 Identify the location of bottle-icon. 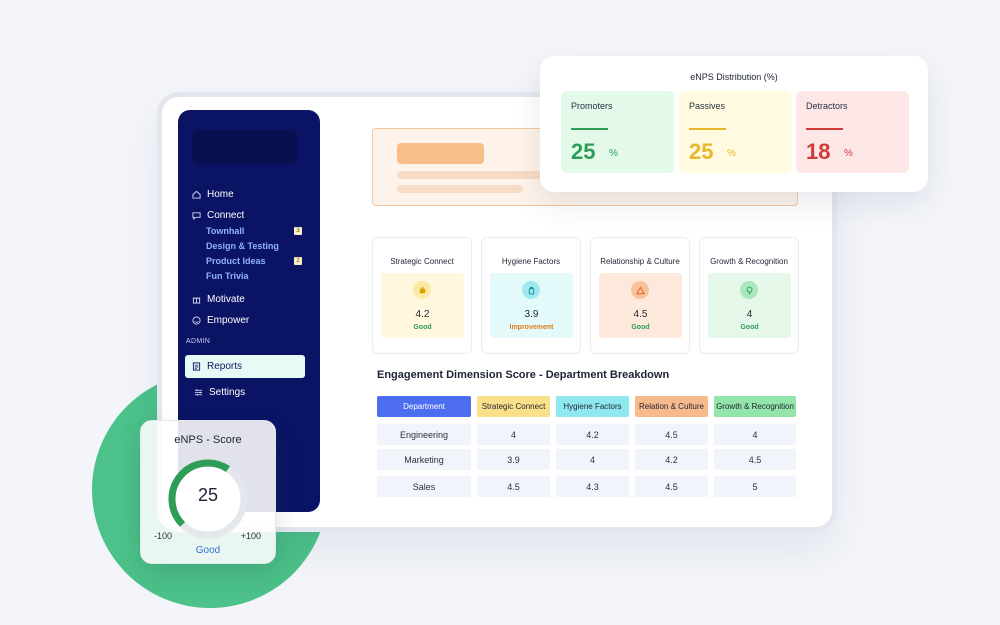
(531, 290).